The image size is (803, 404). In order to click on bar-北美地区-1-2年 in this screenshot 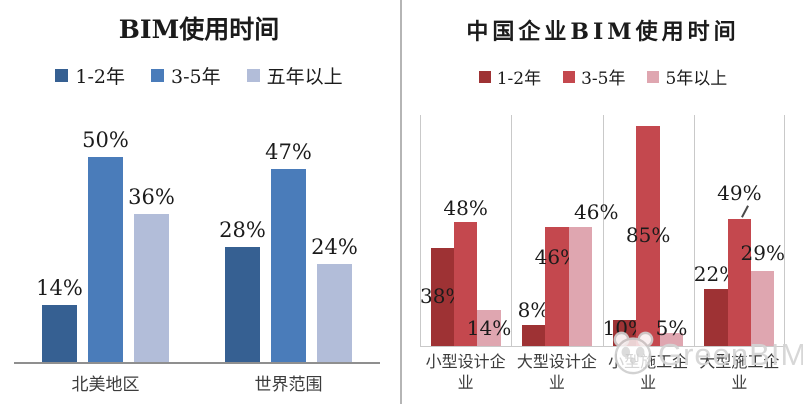, I will do `click(59, 333)`.